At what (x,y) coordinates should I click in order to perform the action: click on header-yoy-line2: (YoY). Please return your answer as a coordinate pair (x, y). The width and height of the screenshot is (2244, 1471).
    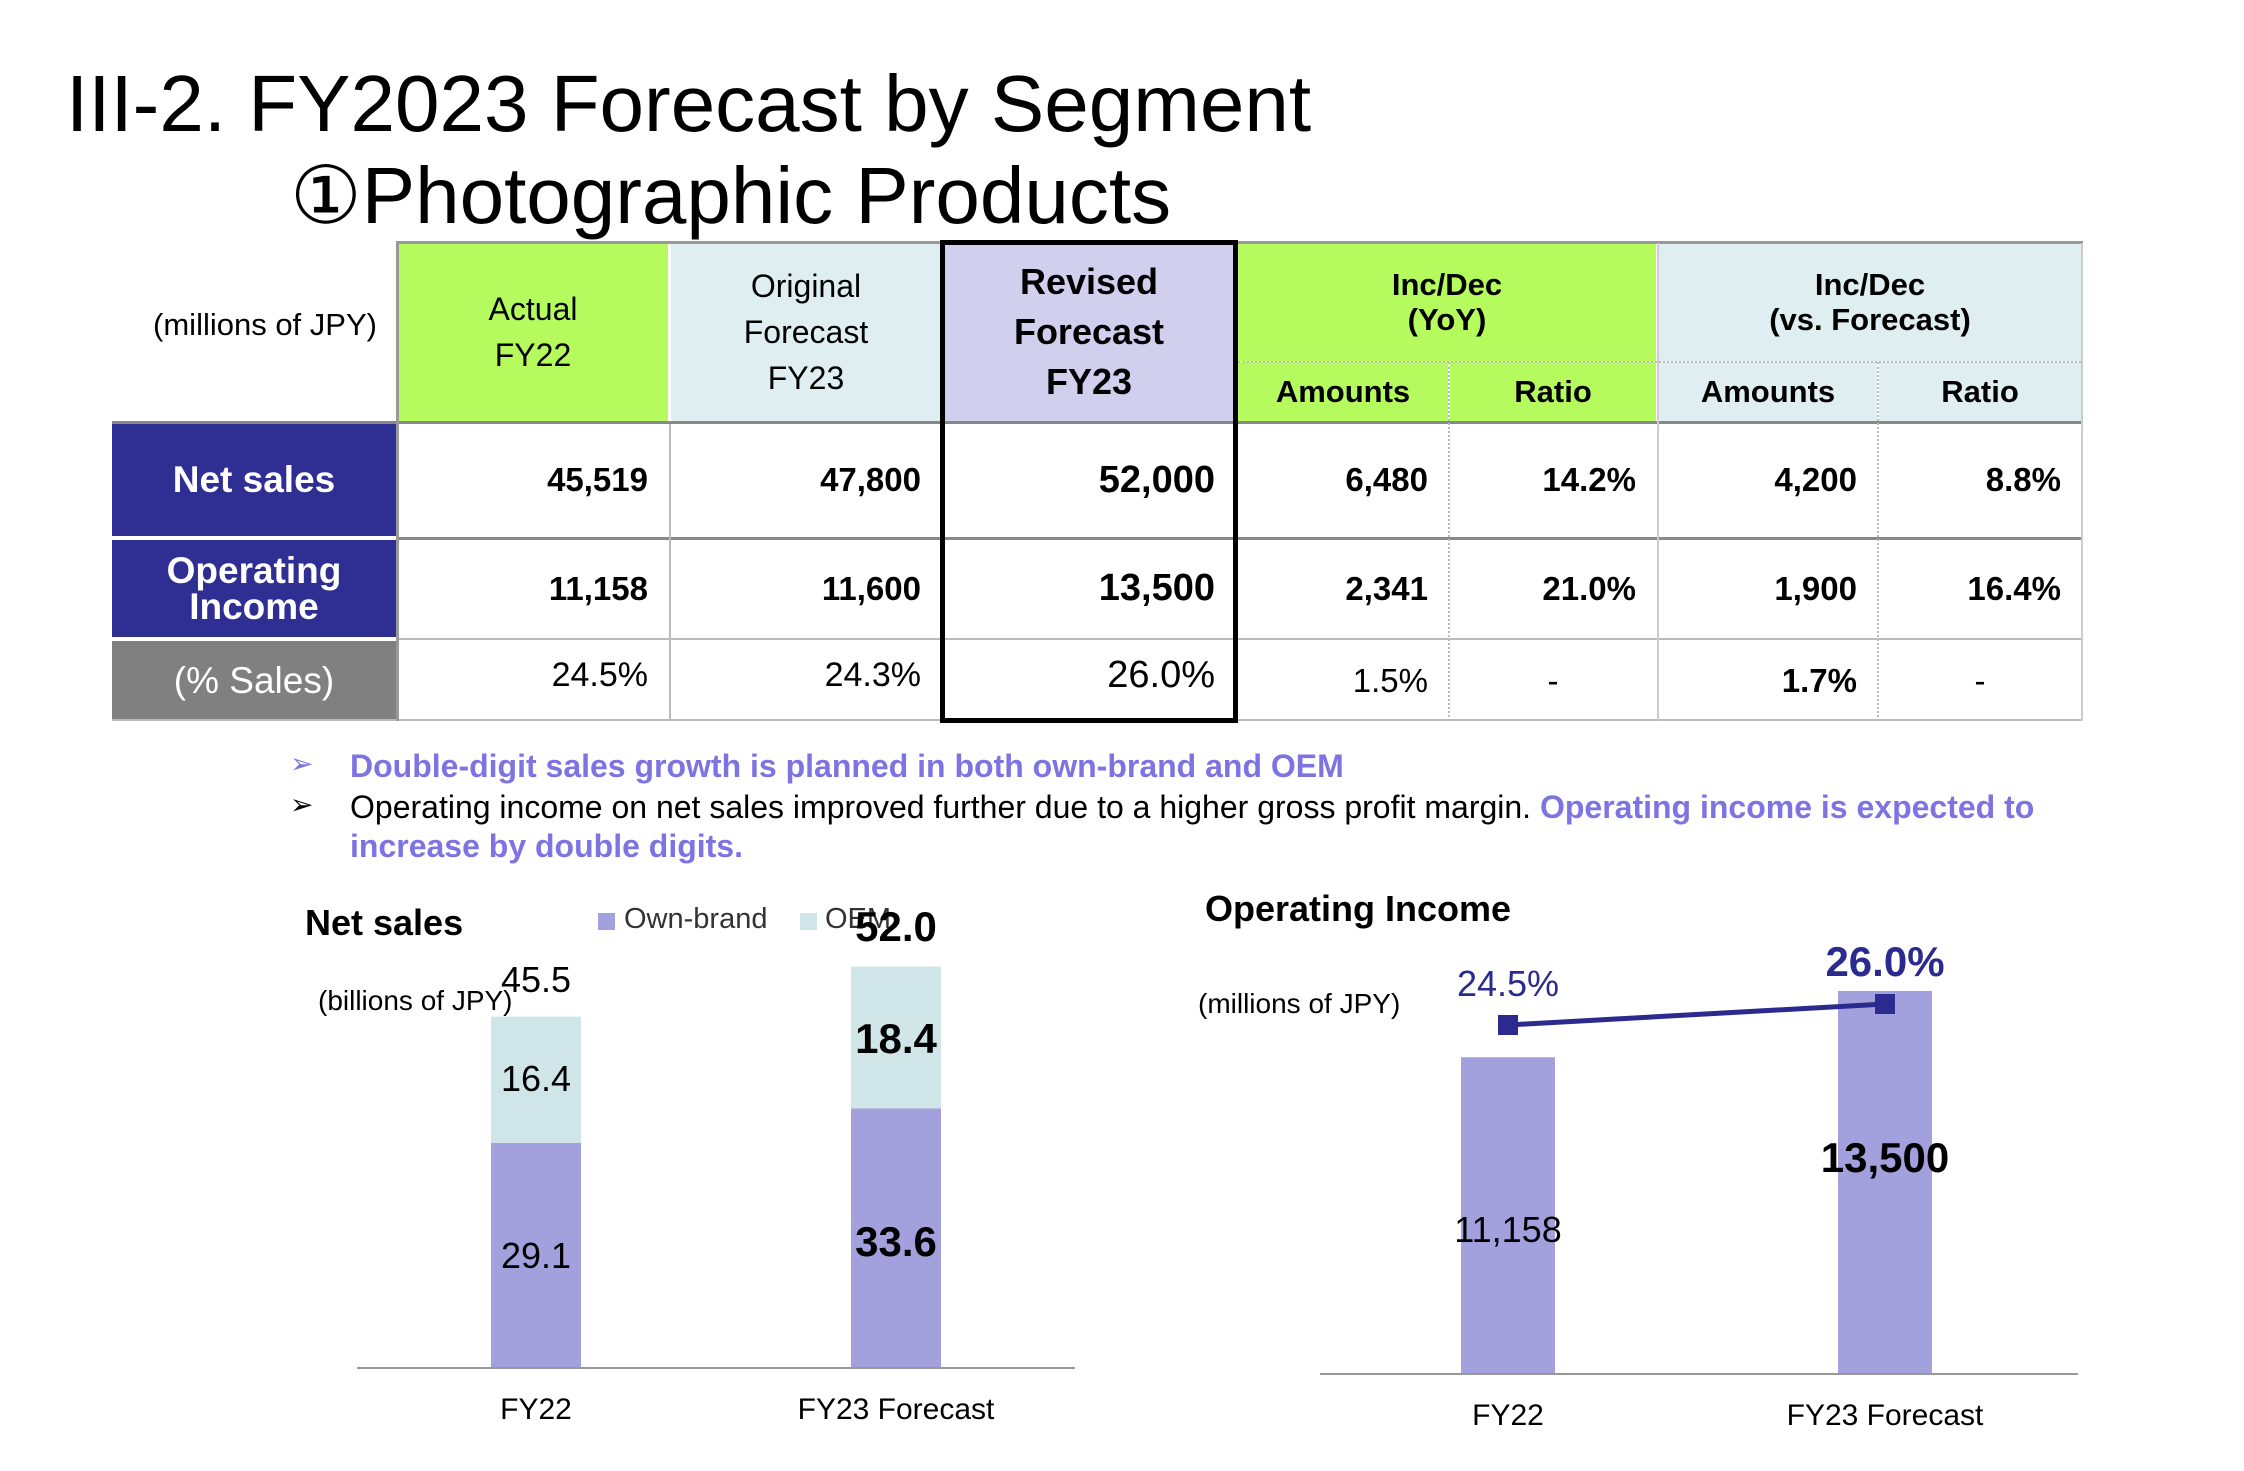
    Looking at the image, I should click on (1447, 319).